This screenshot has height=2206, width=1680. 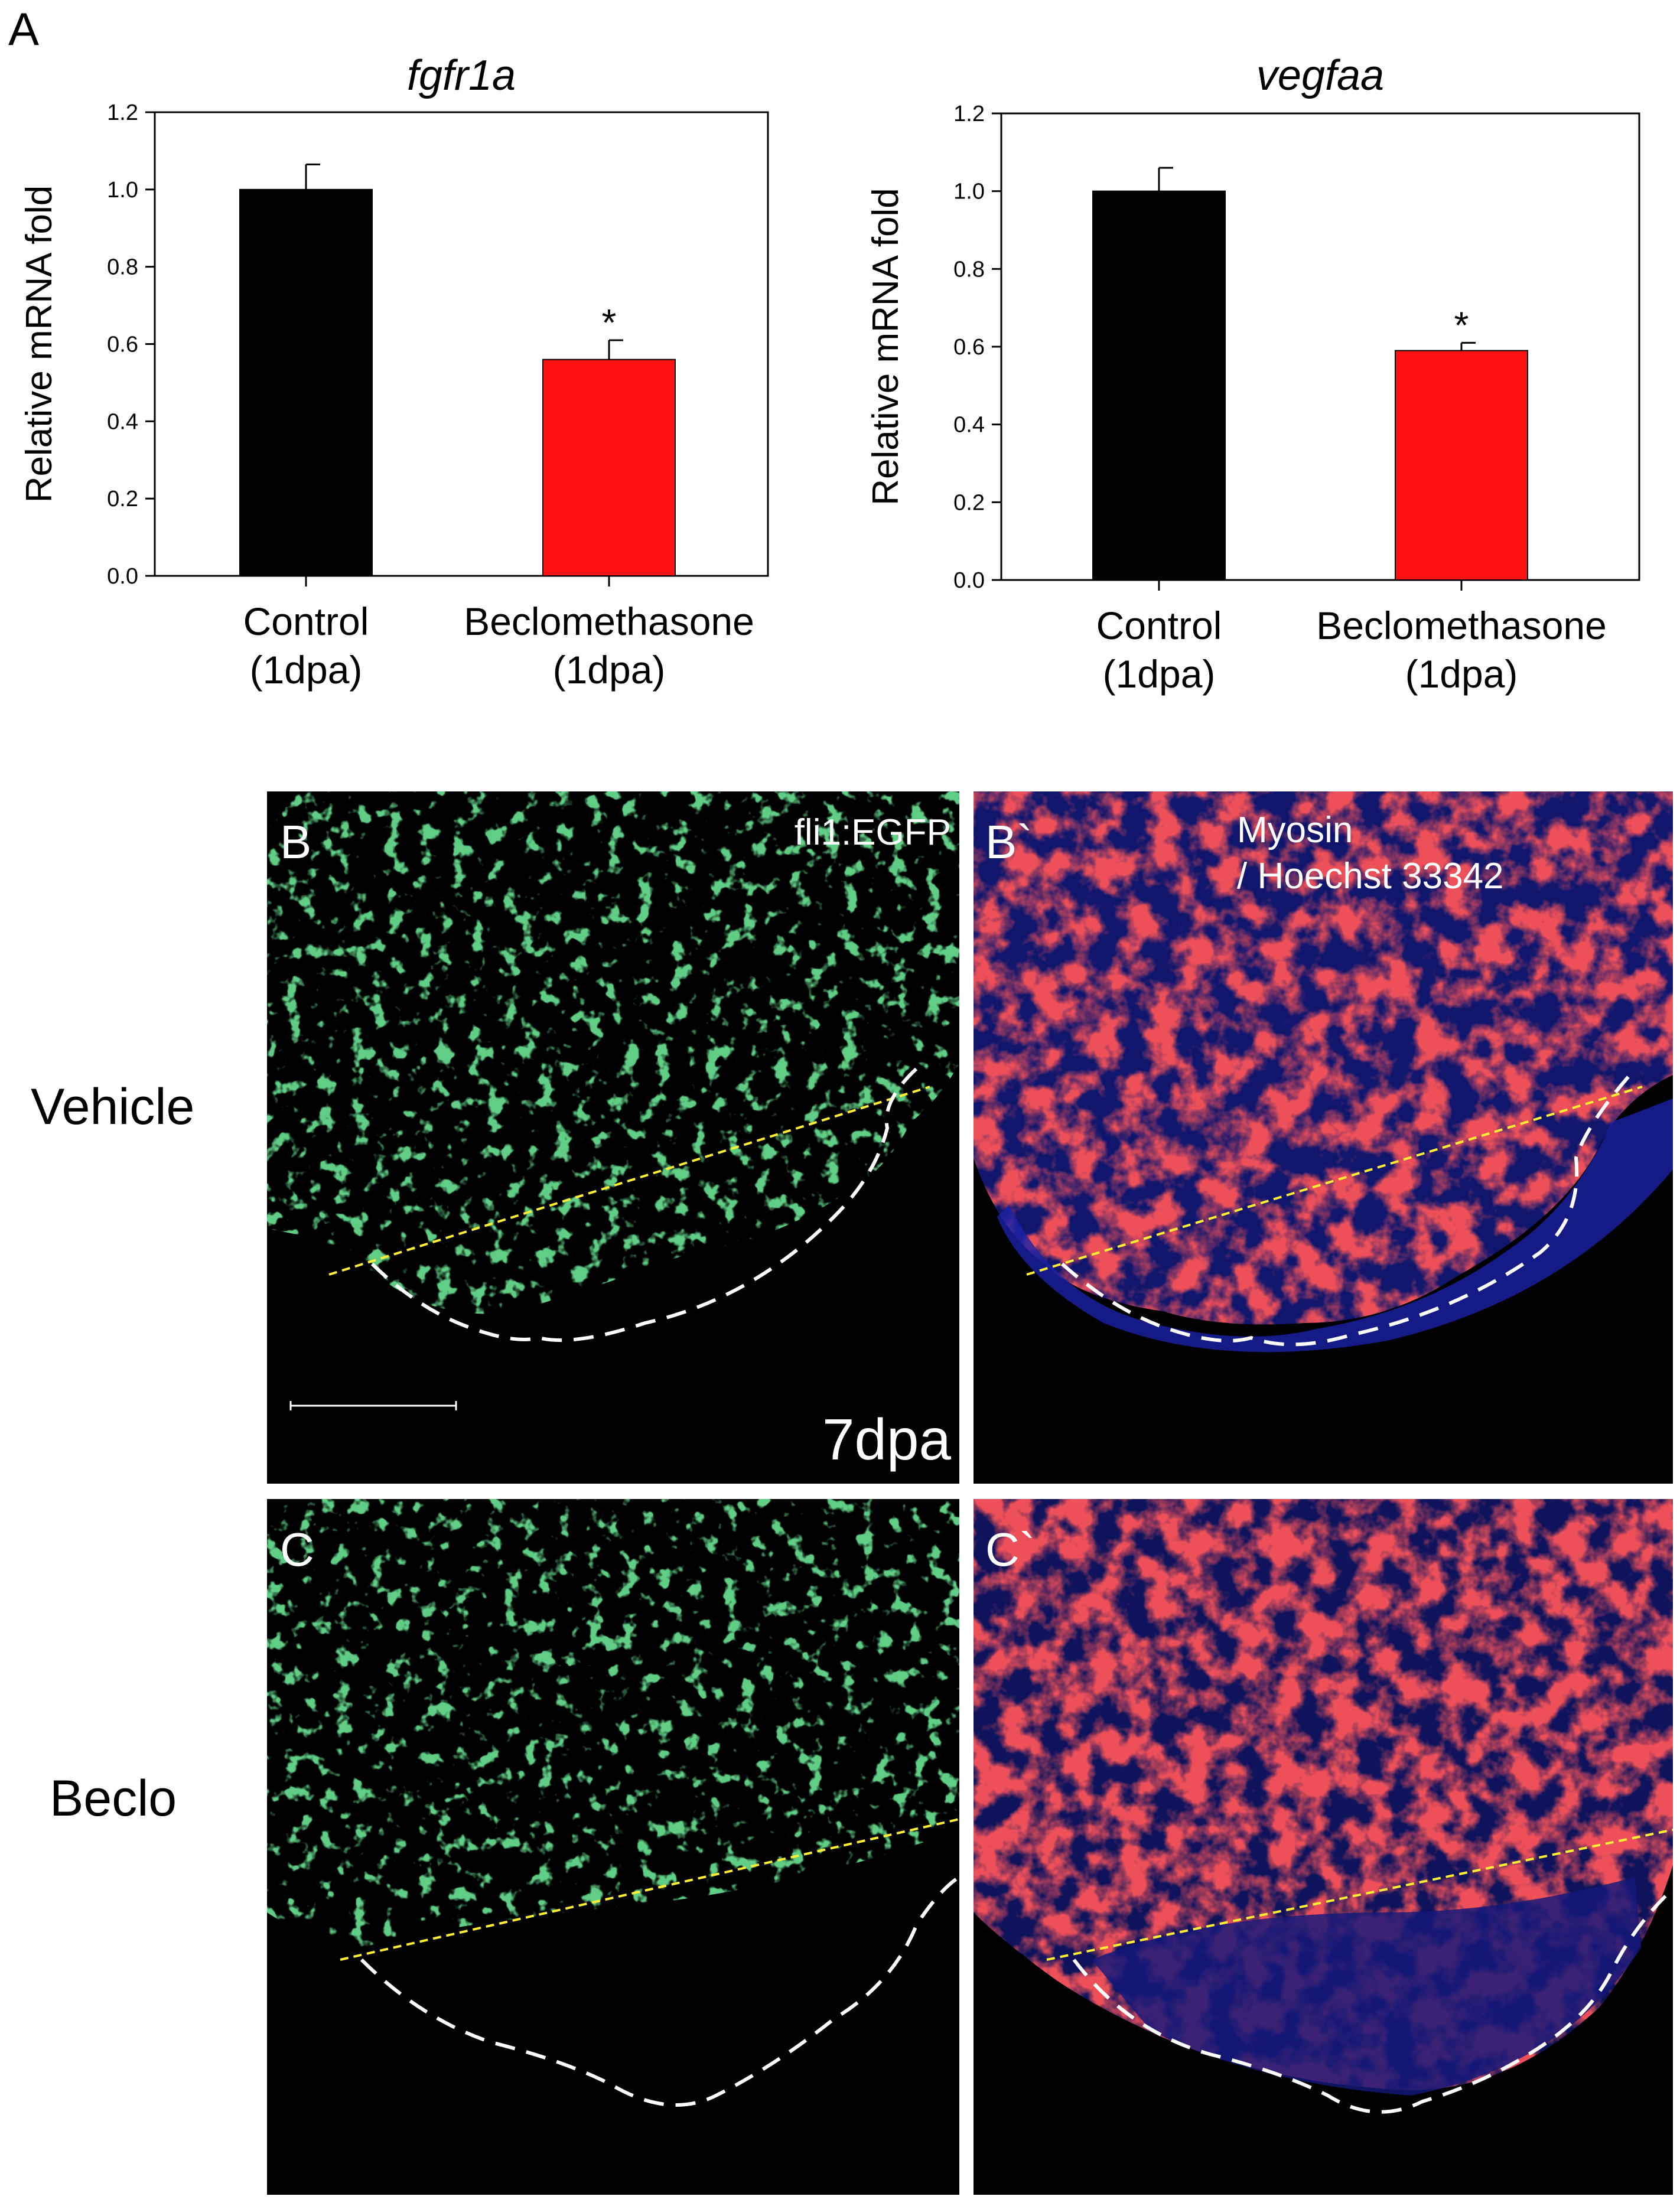 What do you see at coordinates (296, 842) in the screenshot?
I see `panel-letter-b: B` at bounding box center [296, 842].